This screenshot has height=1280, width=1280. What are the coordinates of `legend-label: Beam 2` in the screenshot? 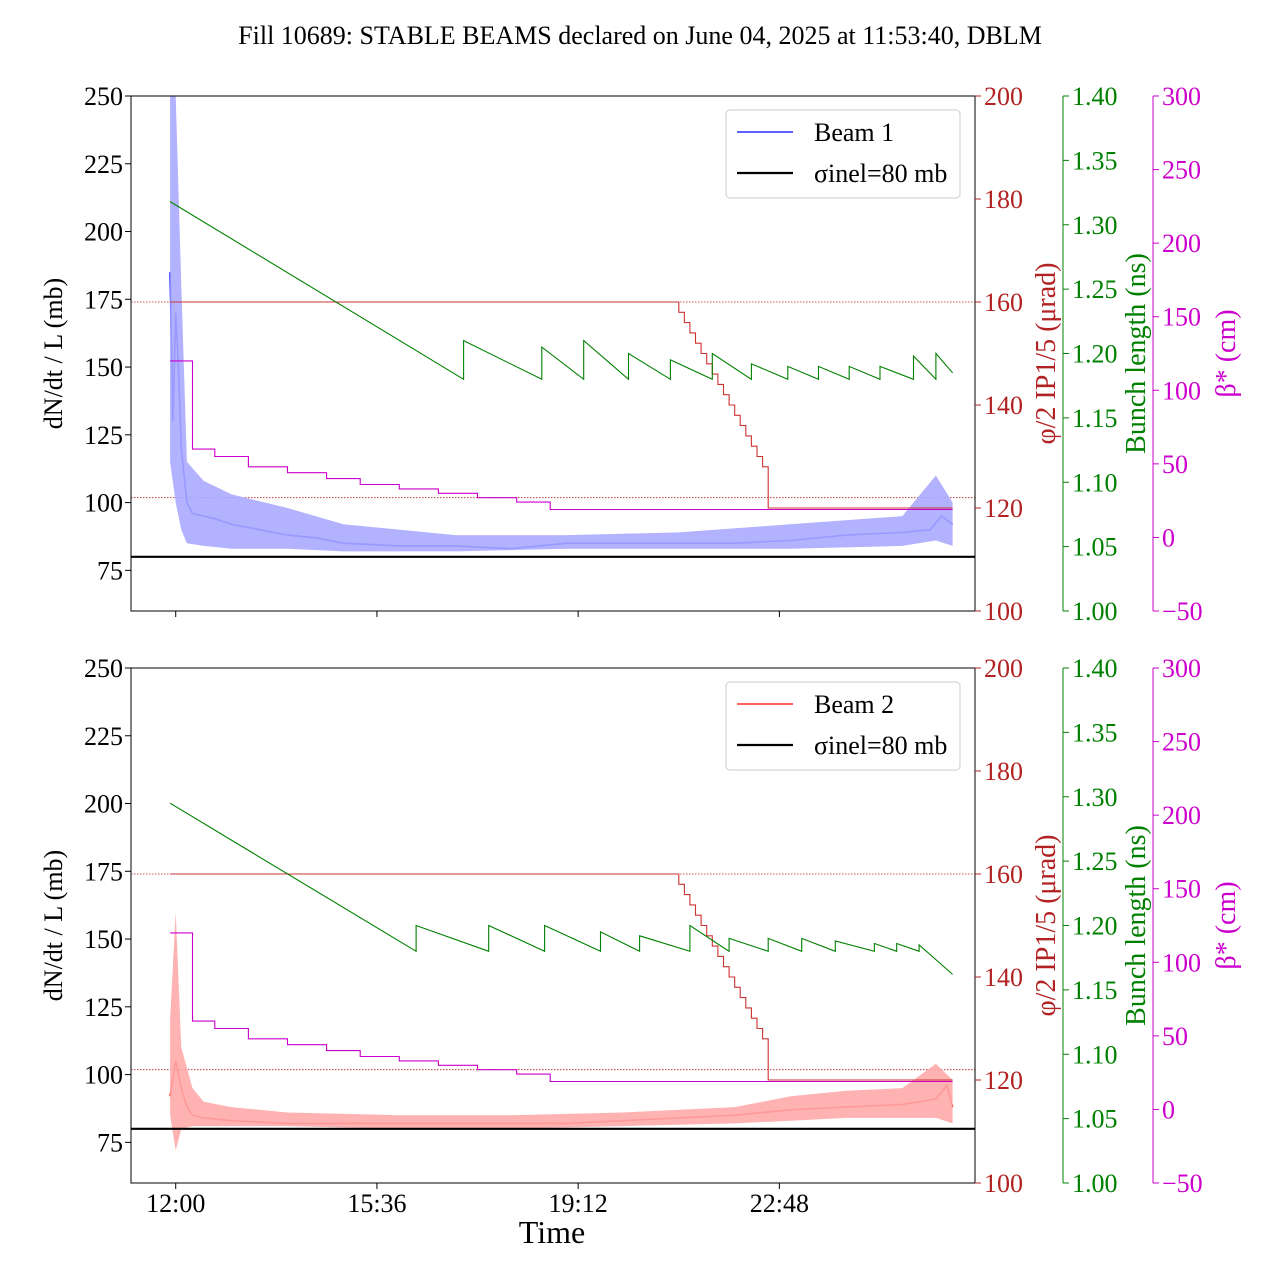 It's located at (854, 704).